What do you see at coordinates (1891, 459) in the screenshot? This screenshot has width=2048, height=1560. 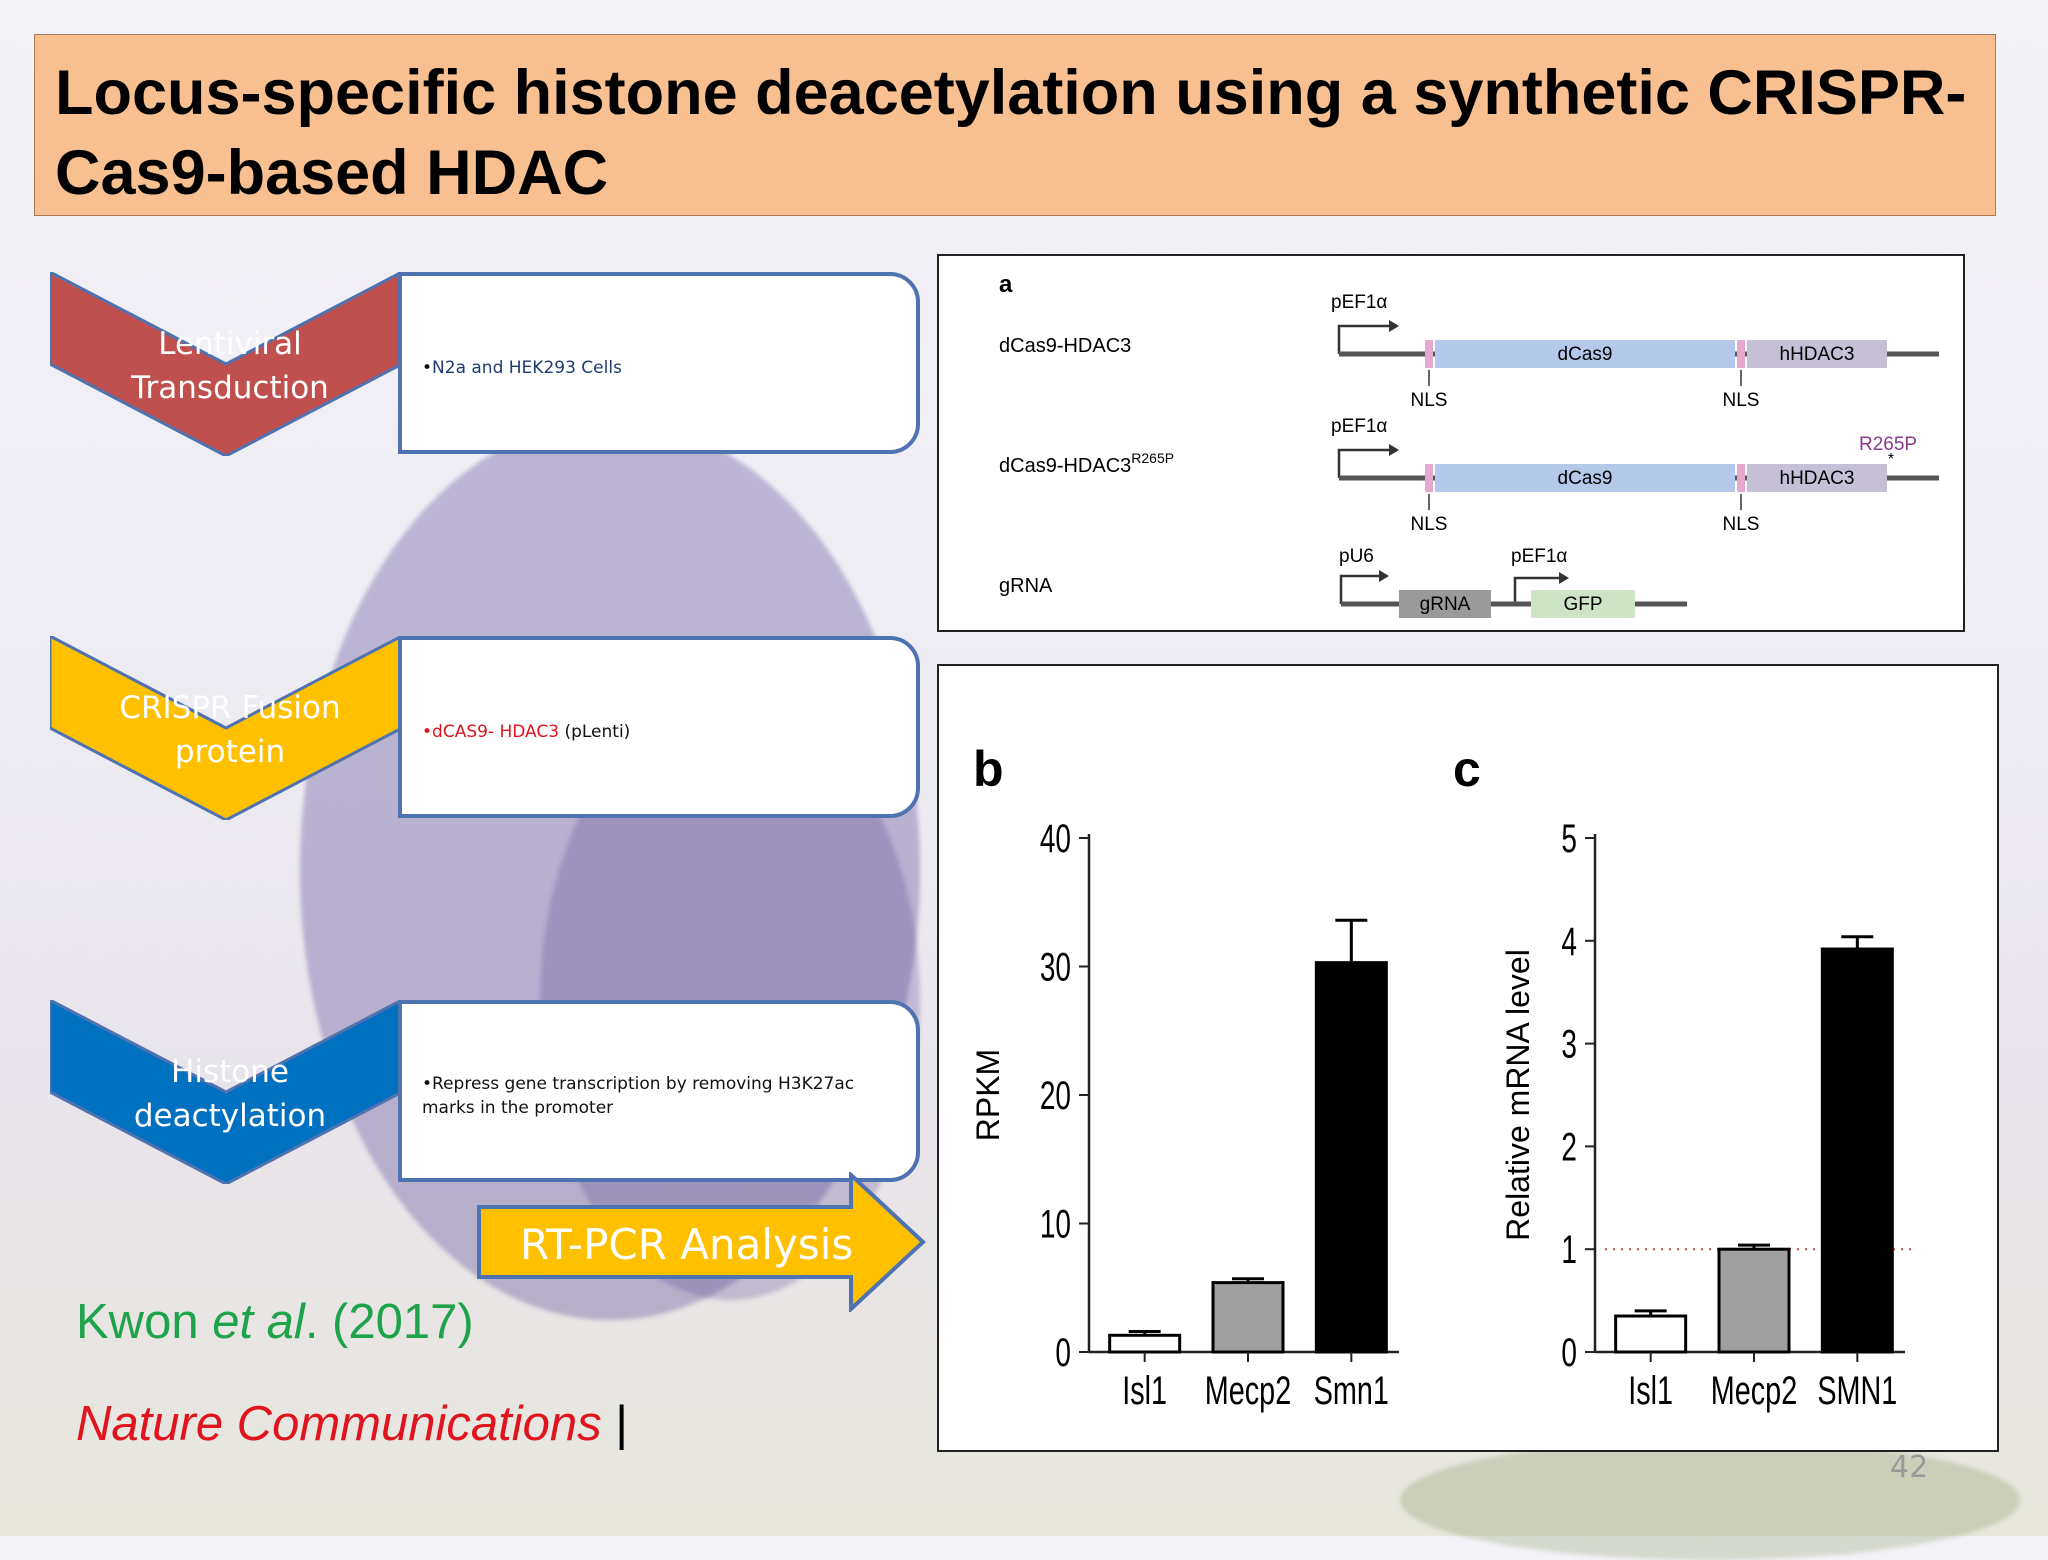 I see `mutation-marker: *` at bounding box center [1891, 459].